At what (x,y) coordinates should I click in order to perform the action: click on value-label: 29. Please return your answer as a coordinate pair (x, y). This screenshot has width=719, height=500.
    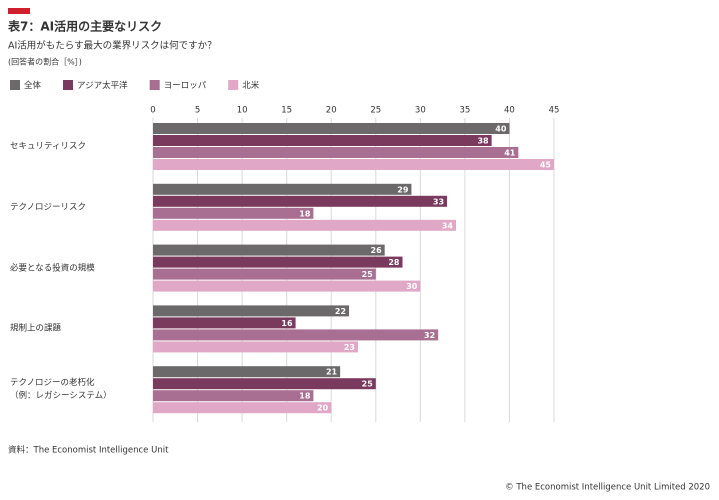
    Looking at the image, I should click on (403, 189).